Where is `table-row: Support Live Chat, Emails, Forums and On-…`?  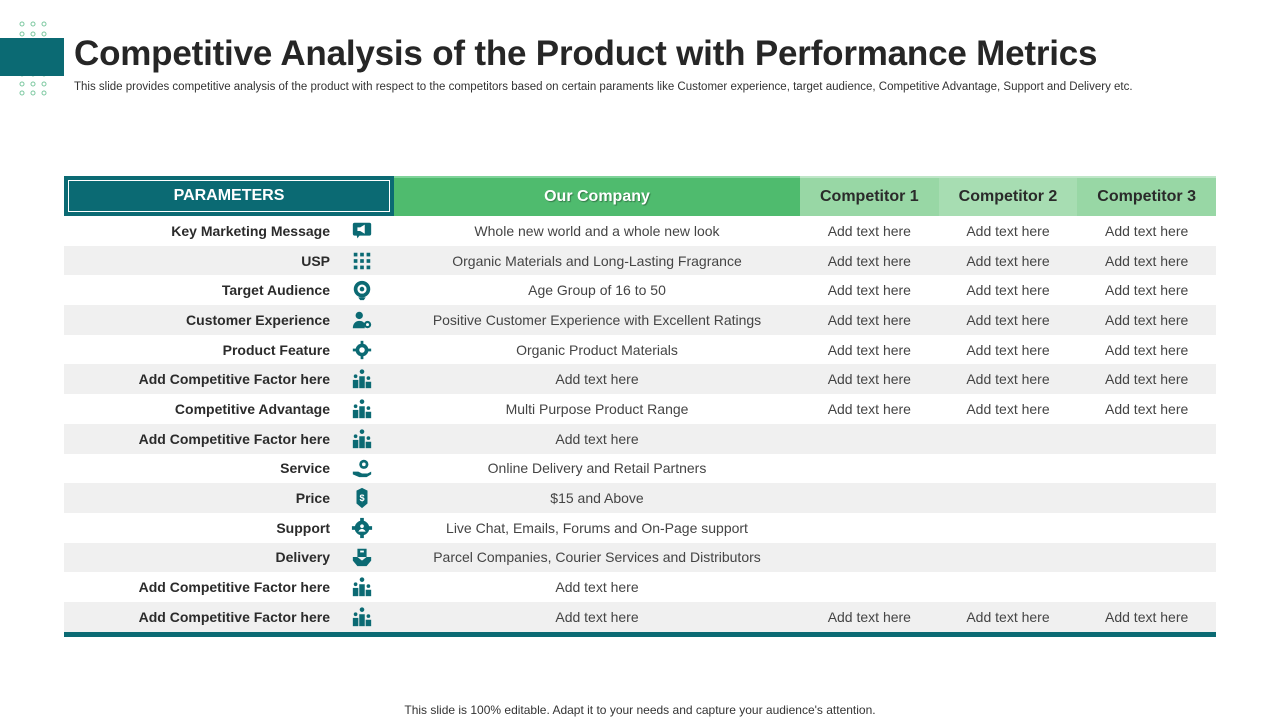 table-row: Support Live Chat, Emails, Forums and On-… is located at coordinates (640, 528).